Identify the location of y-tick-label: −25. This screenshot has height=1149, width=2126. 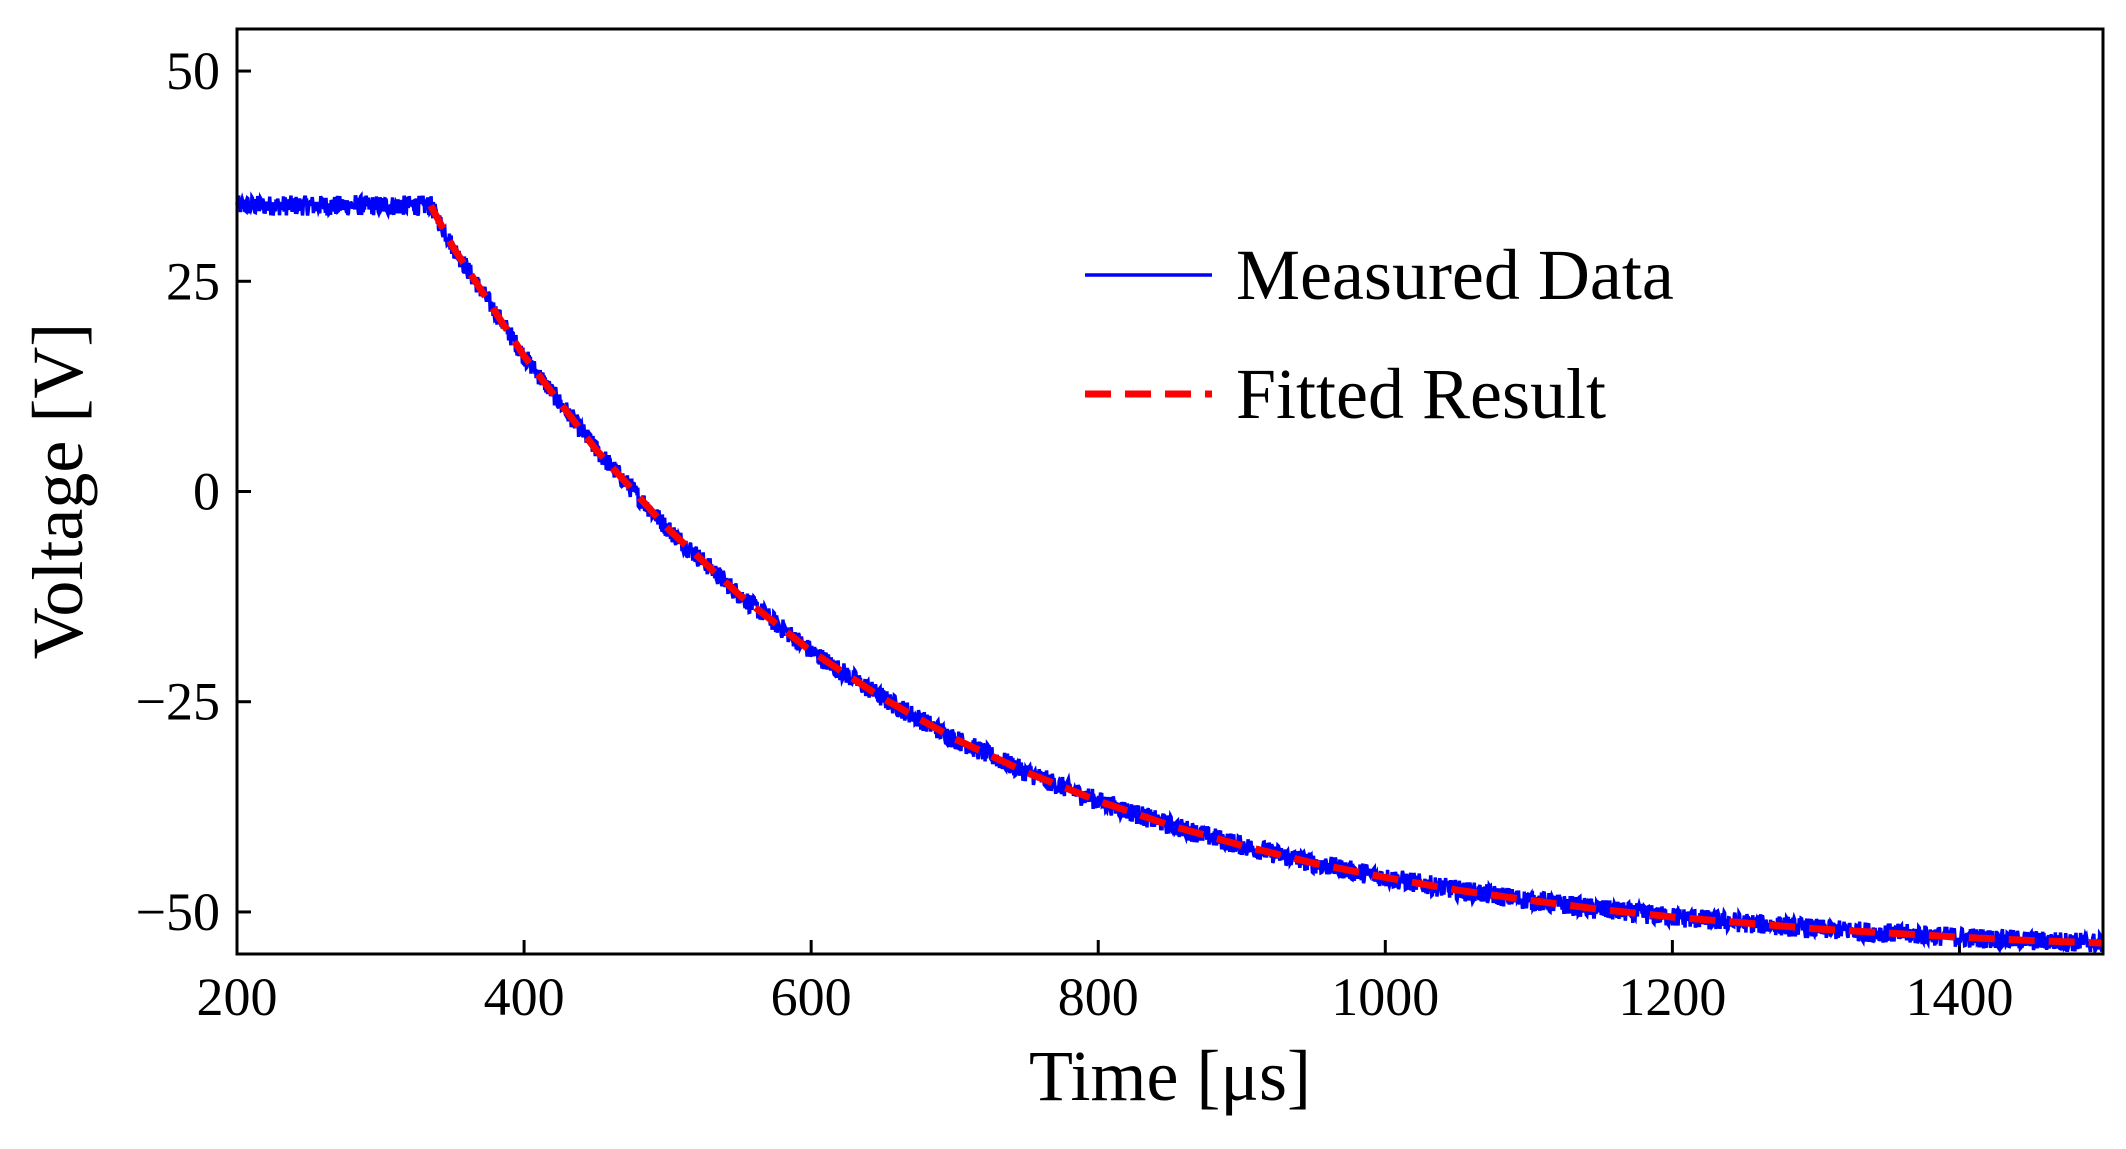
(178, 702).